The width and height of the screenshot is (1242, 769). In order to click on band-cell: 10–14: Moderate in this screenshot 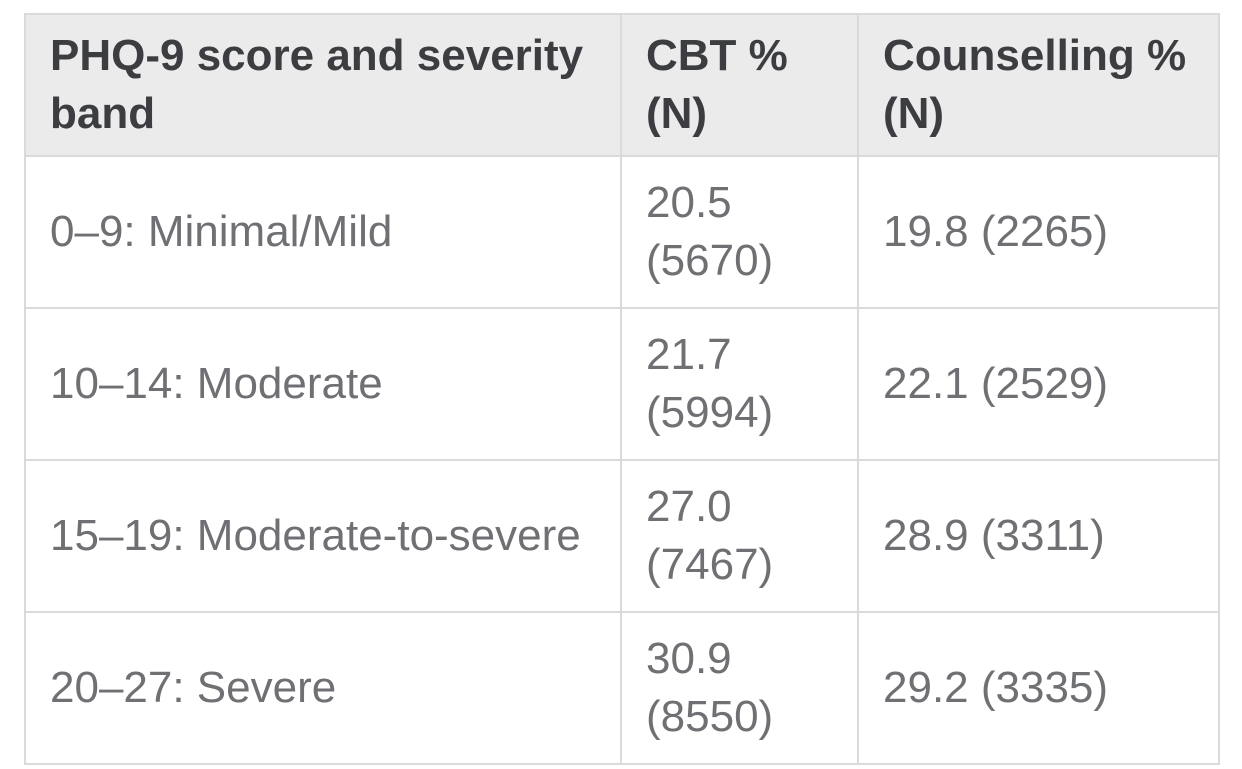, I will do `click(323, 384)`.